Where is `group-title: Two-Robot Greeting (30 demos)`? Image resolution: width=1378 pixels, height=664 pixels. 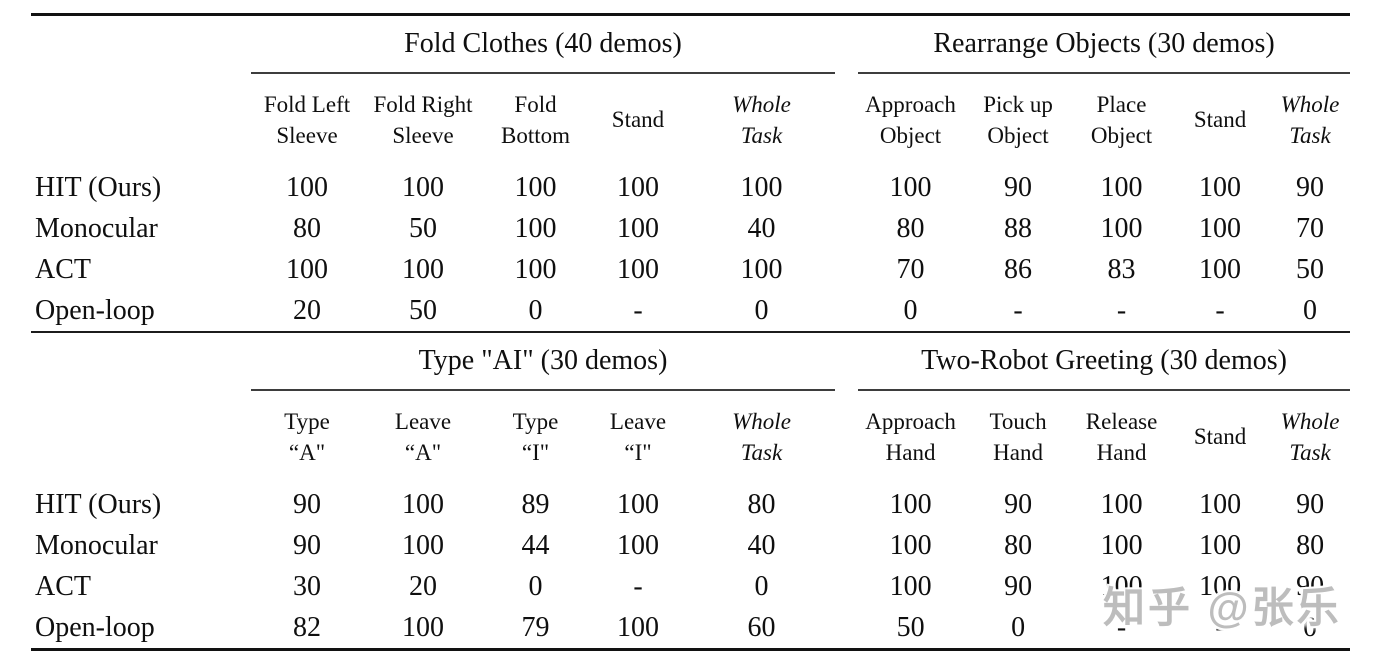 group-title: Two-Robot Greeting (30 demos) is located at coordinates (1104, 362).